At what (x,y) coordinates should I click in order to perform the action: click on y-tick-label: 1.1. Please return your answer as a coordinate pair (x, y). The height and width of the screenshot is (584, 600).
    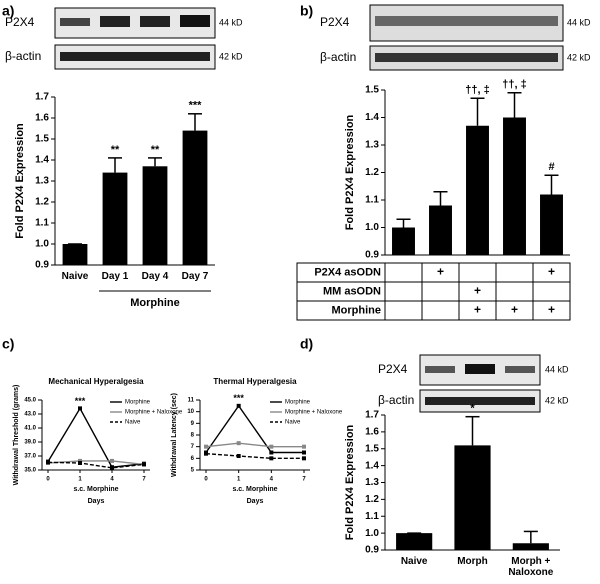
    Looking at the image, I should click on (42, 223).